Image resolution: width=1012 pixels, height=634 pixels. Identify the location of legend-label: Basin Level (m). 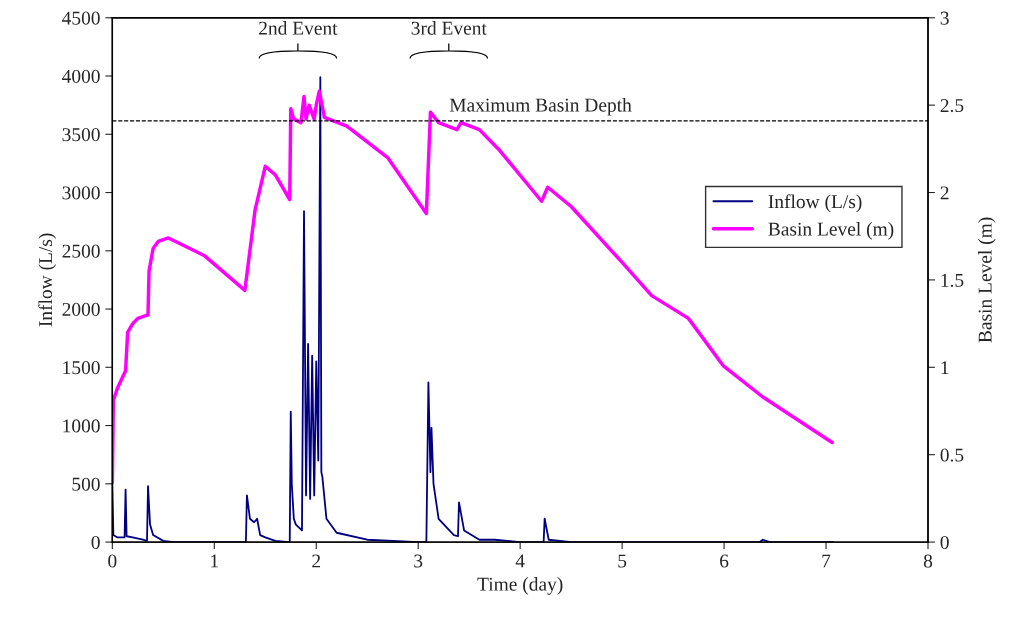
(831, 231).